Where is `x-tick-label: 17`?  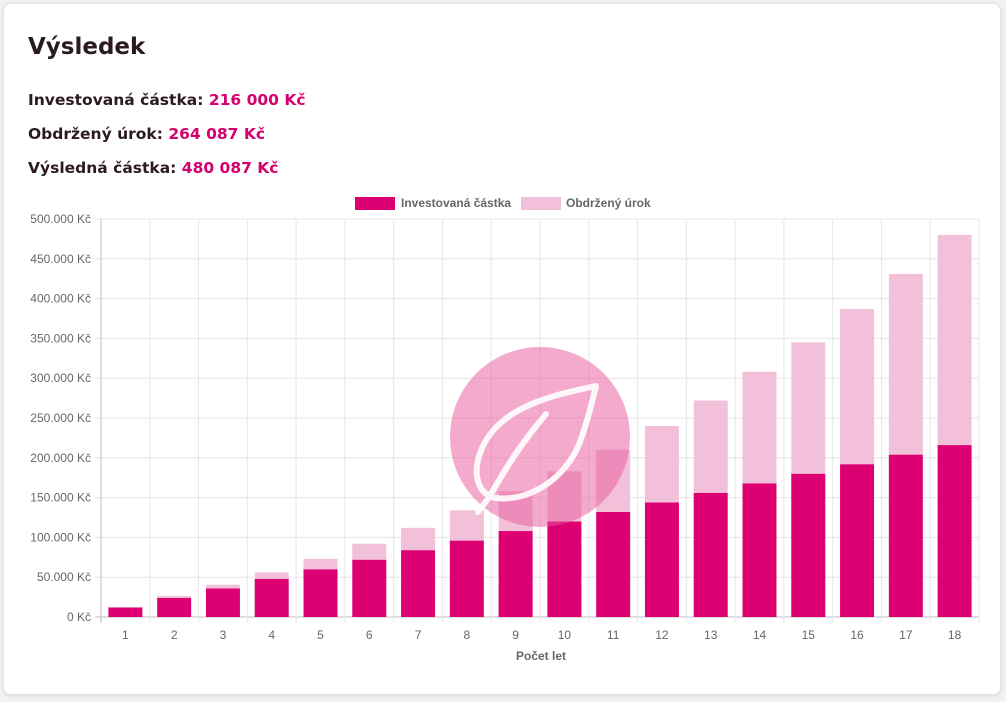
x-tick-label: 17 is located at coordinates (906, 635).